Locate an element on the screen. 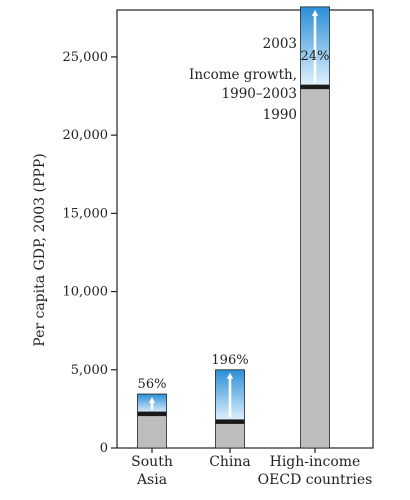  legend-annotations: 2003 Income growth, 1990–2003 1990 is located at coordinates (243, 79).